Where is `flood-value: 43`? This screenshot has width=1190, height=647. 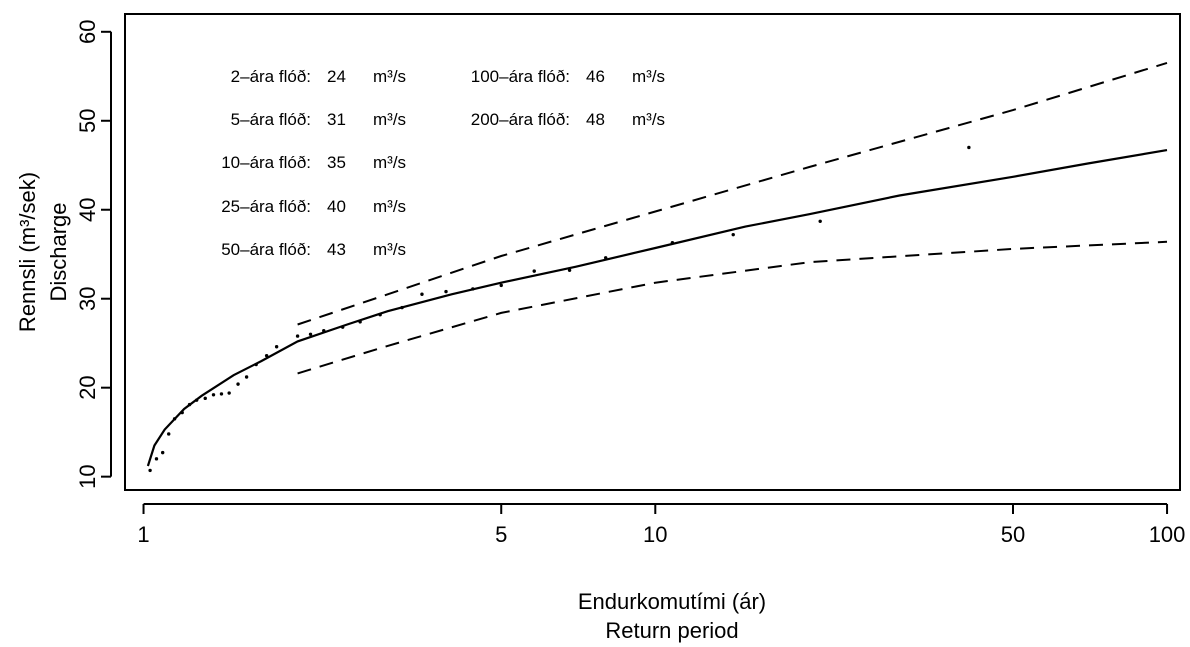
flood-value: 43 is located at coordinates (336, 249).